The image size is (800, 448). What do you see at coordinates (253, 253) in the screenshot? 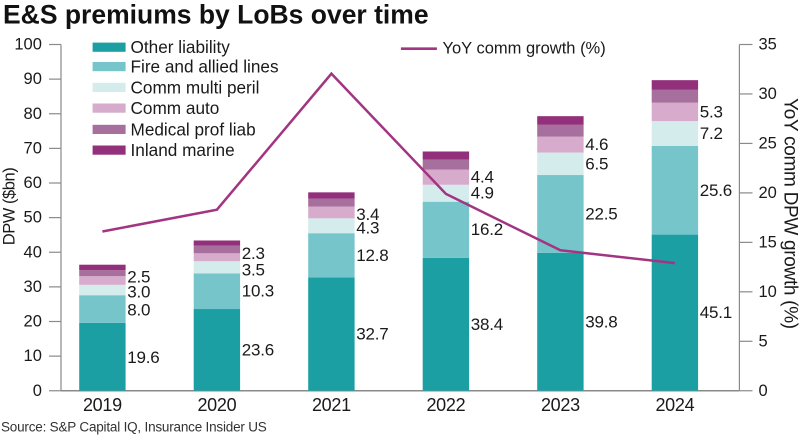
I see `svg-text: 2.3` at bounding box center [253, 253].